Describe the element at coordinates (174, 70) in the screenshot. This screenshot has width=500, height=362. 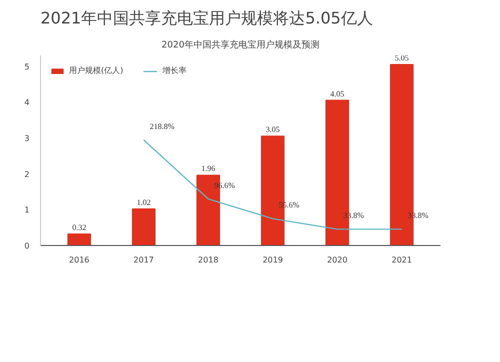
I see `legend-label: 增长率` at that location.